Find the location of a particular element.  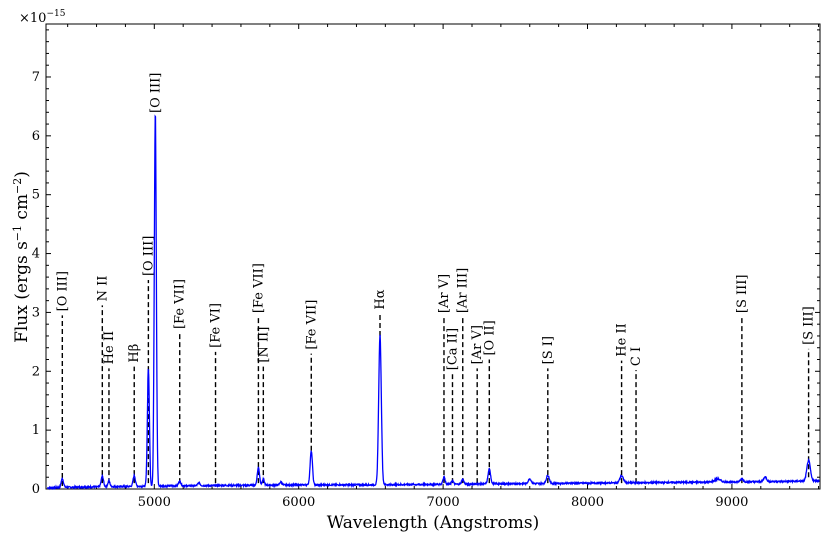

y-tick-label: 3 is located at coordinates (36, 312).